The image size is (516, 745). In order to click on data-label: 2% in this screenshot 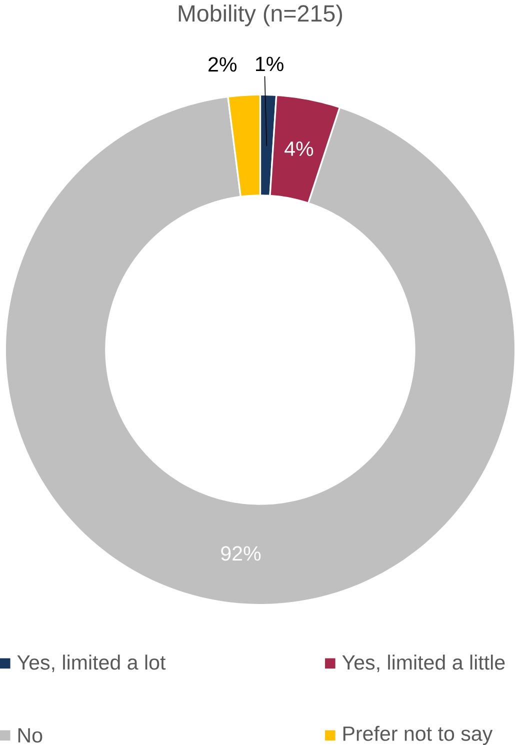, I will do `click(222, 64)`.